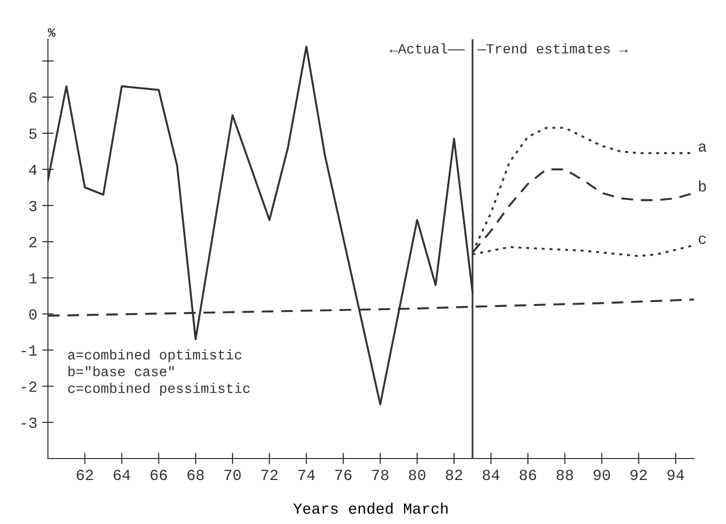 This screenshot has height=524, width=726. What do you see at coordinates (702, 147) in the screenshot?
I see `series-label: a` at bounding box center [702, 147].